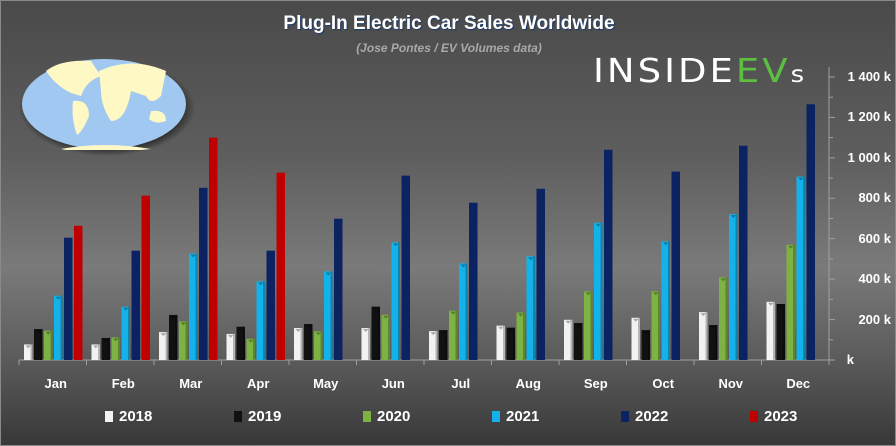 The width and height of the screenshot is (896, 446). Describe the element at coordinates (191, 383) in the screenshot. I see `x-tick-label: Mar` at that location.